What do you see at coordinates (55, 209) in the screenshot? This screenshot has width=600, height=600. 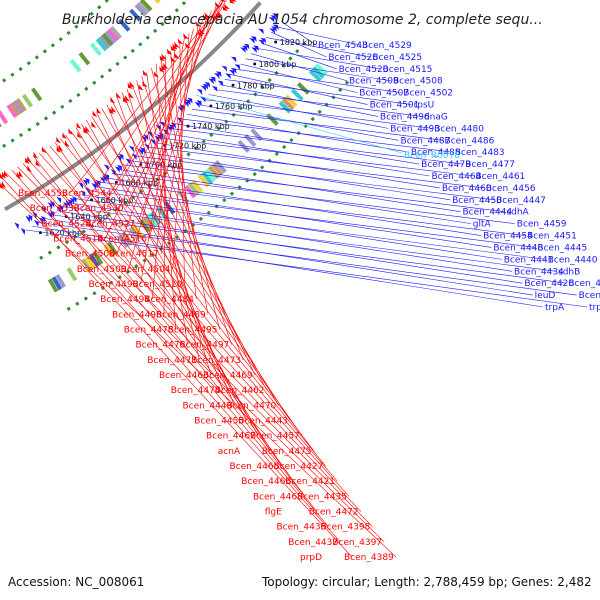 I see `reverse-label-2: Bcen_4533` at bounding box center [55, 209].